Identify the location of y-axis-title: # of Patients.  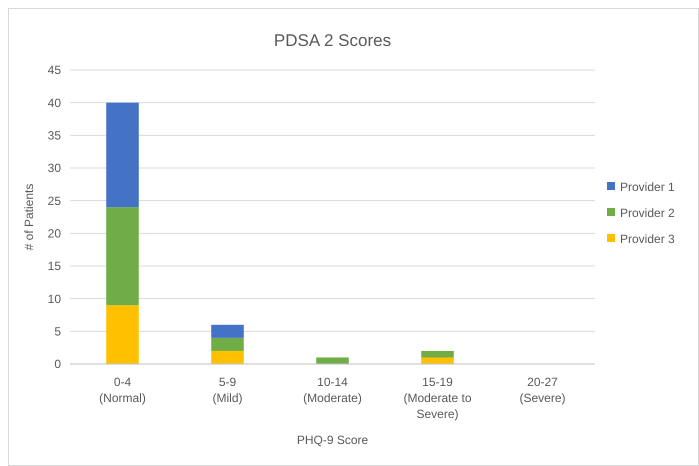
(29, 217).